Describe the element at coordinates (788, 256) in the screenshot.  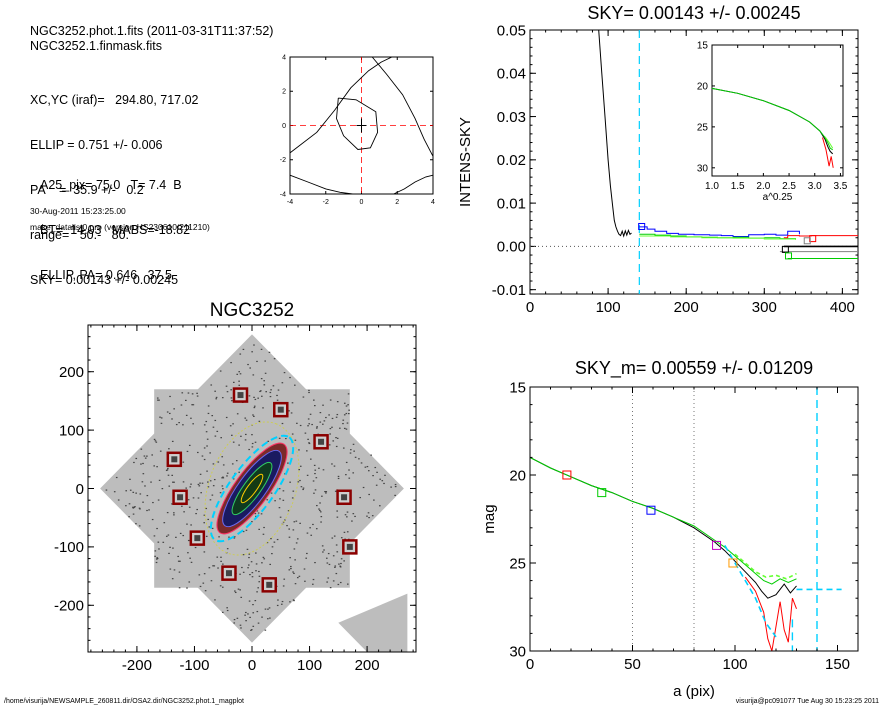
I see `sky-marker` at that location.